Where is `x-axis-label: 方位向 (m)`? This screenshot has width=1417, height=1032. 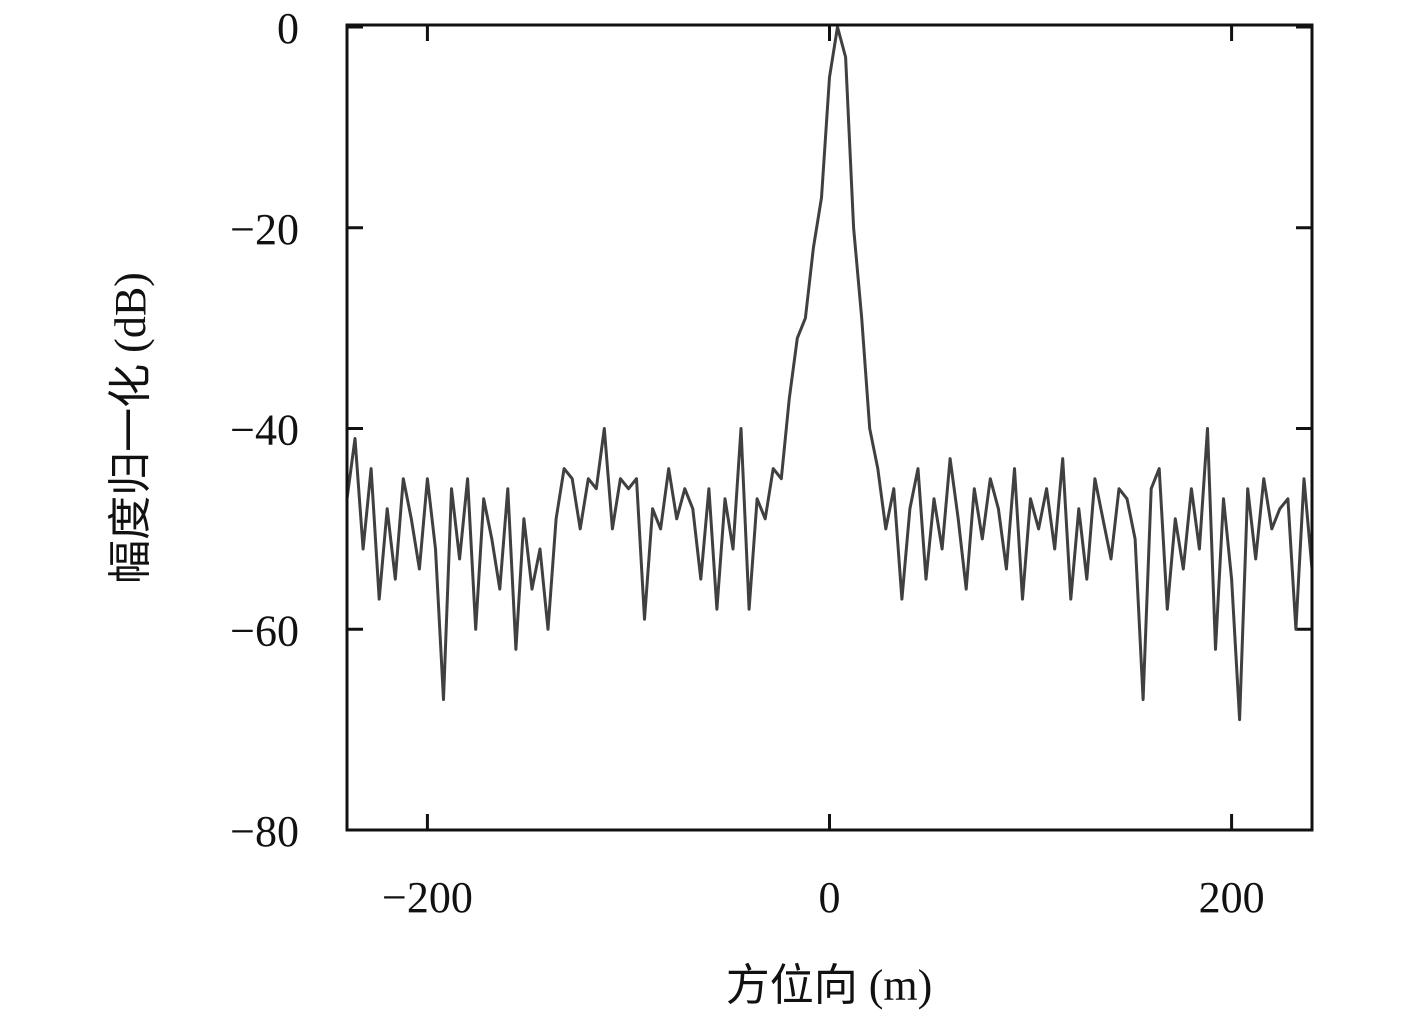
x-axis-label: 方位向 (m) is located at coordinates (829, 985).